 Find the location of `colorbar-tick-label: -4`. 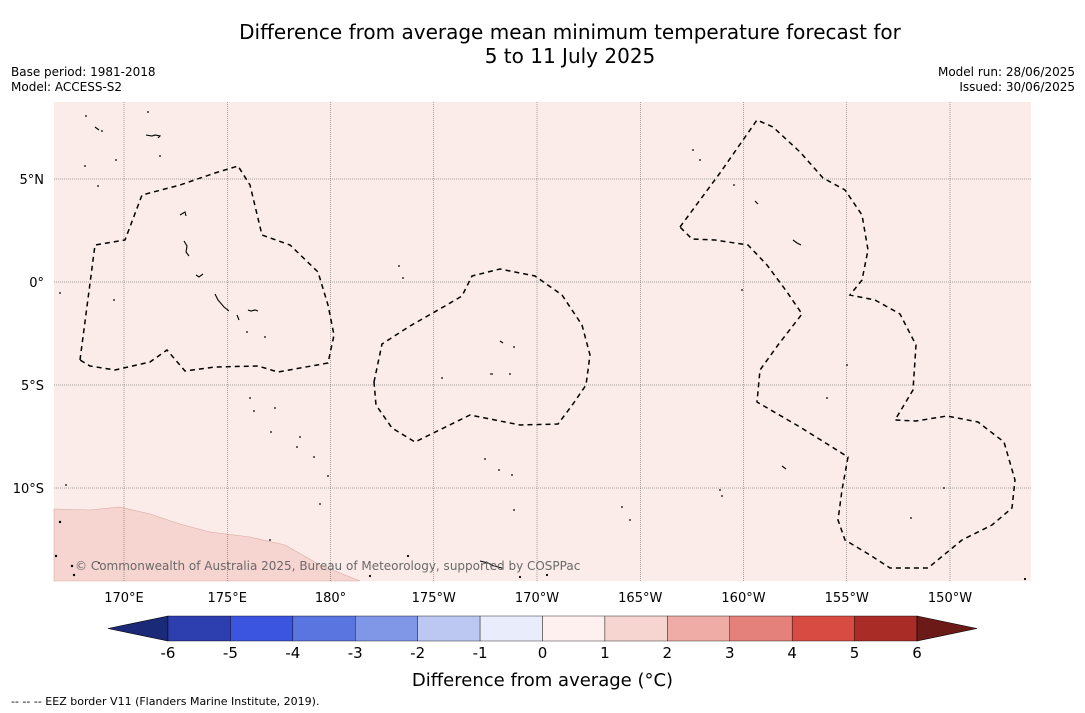

colorbar-tick-label: -4 is located at coordinates (292, 653).